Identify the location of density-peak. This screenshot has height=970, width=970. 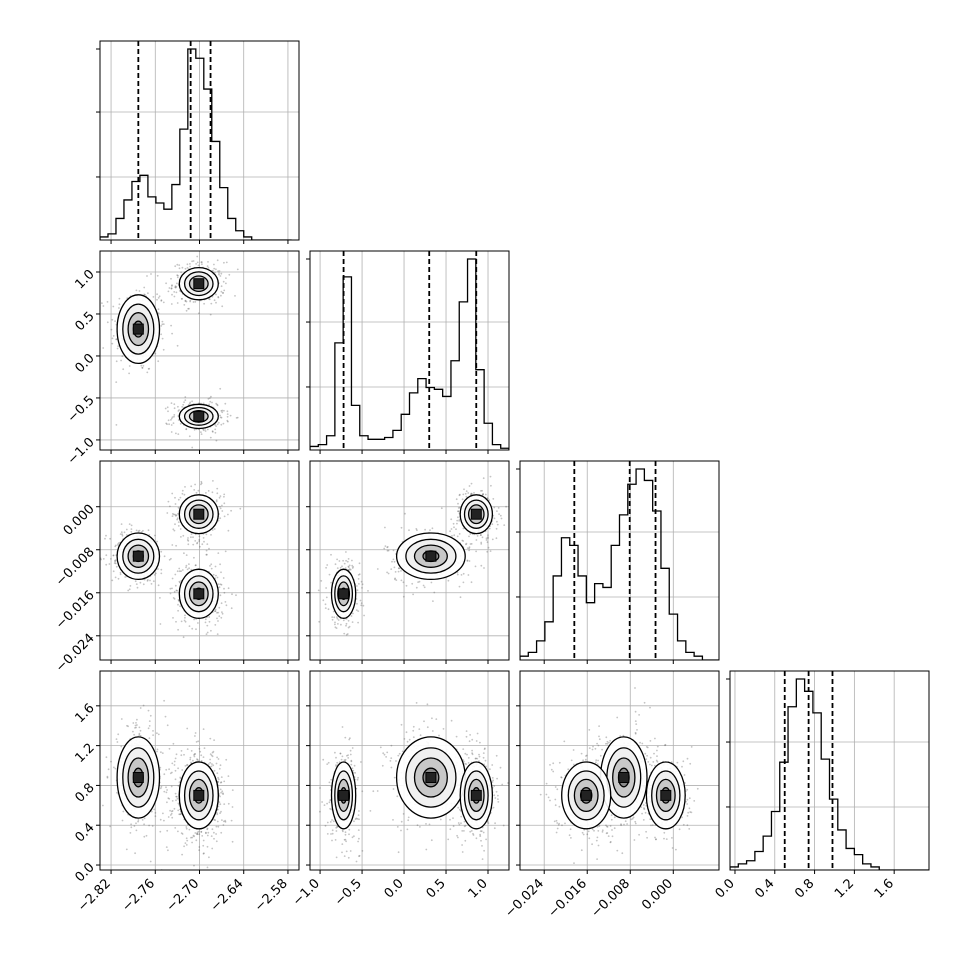
(138, 329).